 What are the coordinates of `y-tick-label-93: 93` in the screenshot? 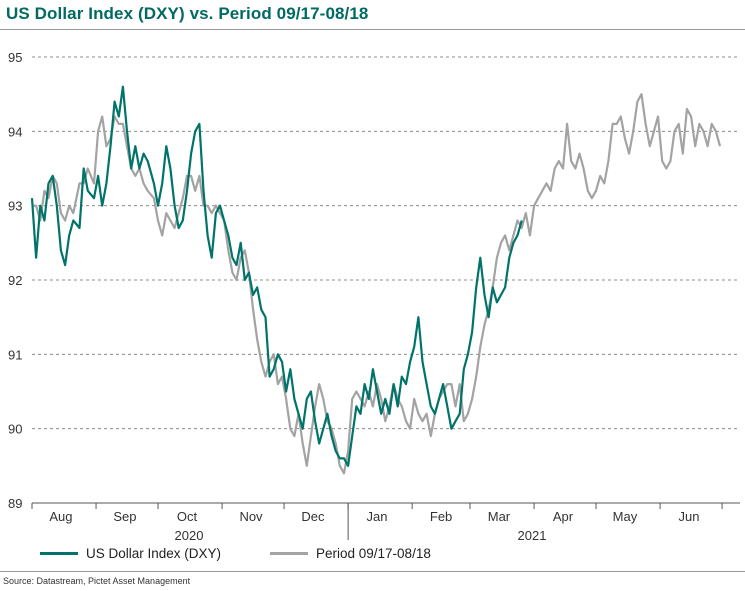 It's located at (15, 206).